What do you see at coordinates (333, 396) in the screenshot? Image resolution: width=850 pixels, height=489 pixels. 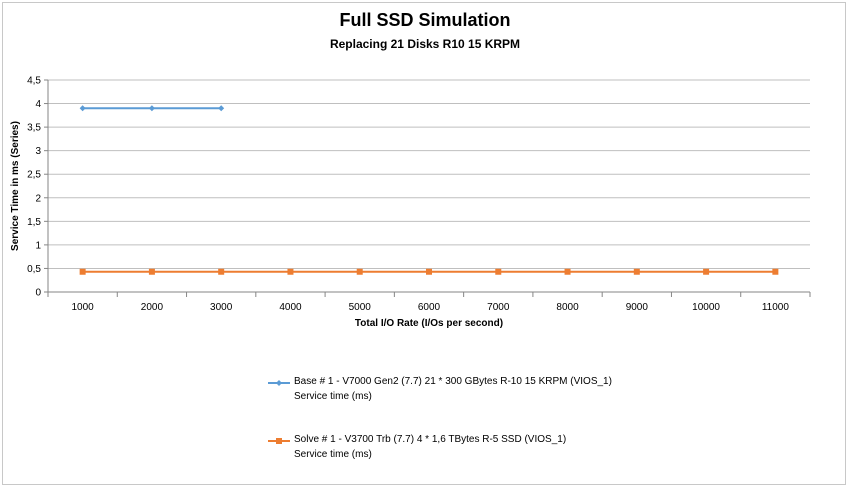 I see `legend-entry-series-1-sub: Service time (ms)` at bounding box center [333, 396].